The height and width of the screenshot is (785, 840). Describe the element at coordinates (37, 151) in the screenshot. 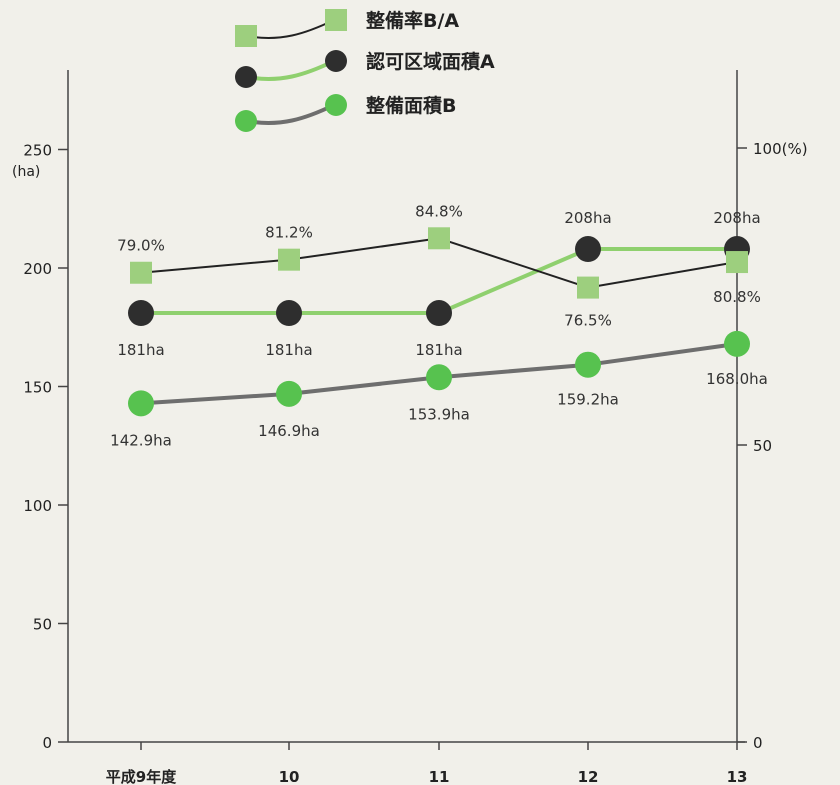

I see `left-tick-label: 250` at that location.